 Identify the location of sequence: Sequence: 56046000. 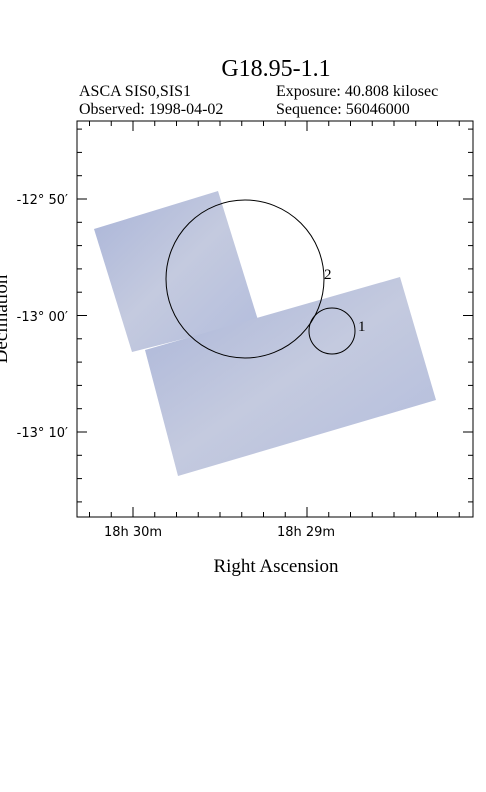
(343, 109).